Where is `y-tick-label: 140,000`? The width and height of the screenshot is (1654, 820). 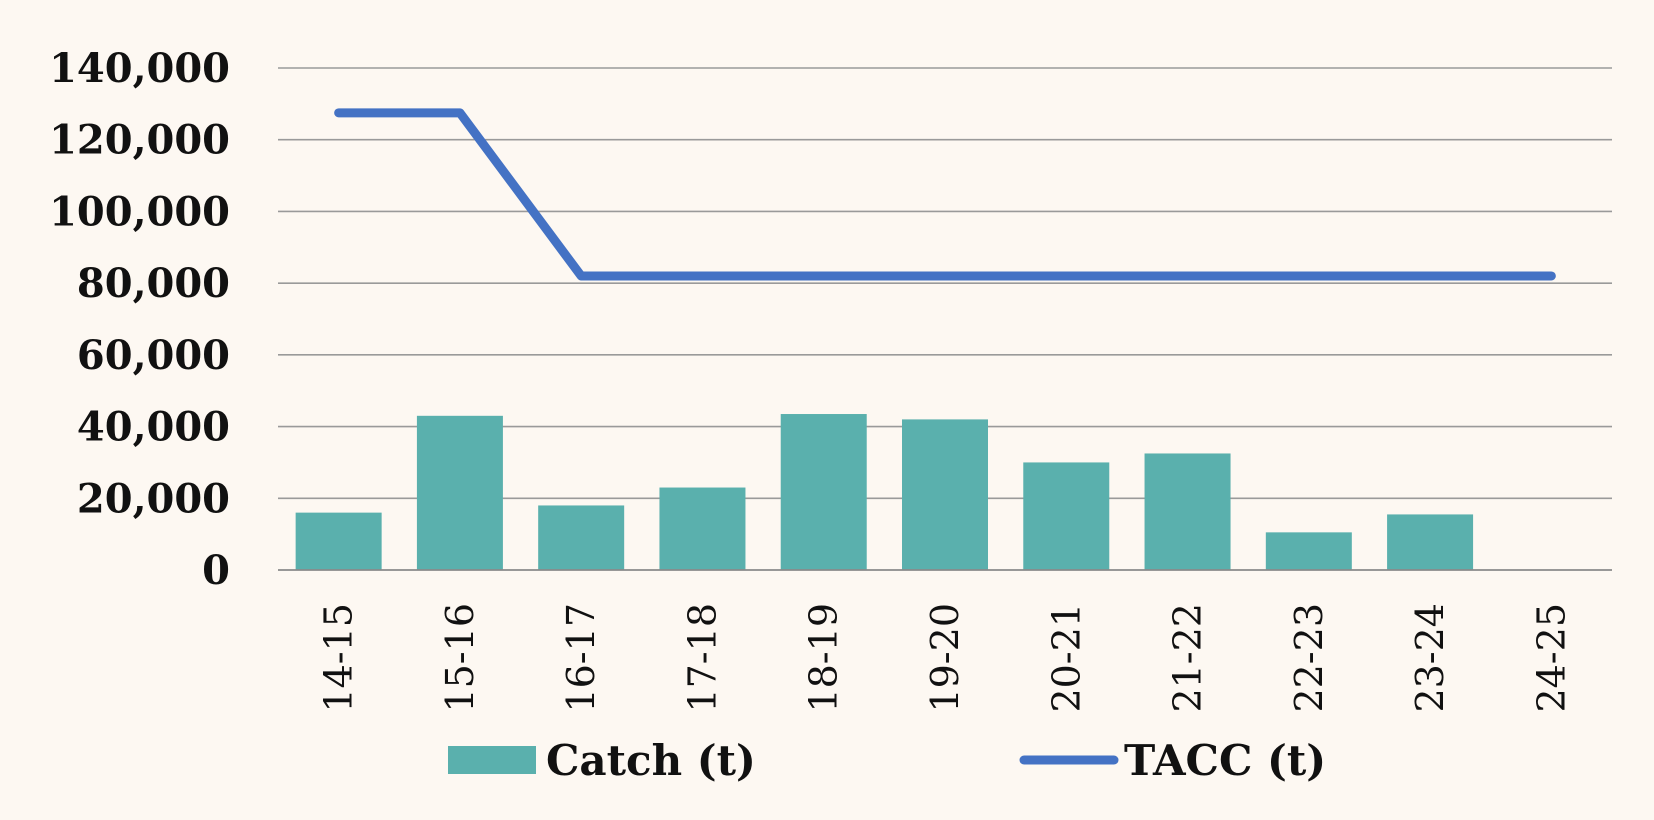
y-tick-label: 140,000 is located at coordinates (139, 68).